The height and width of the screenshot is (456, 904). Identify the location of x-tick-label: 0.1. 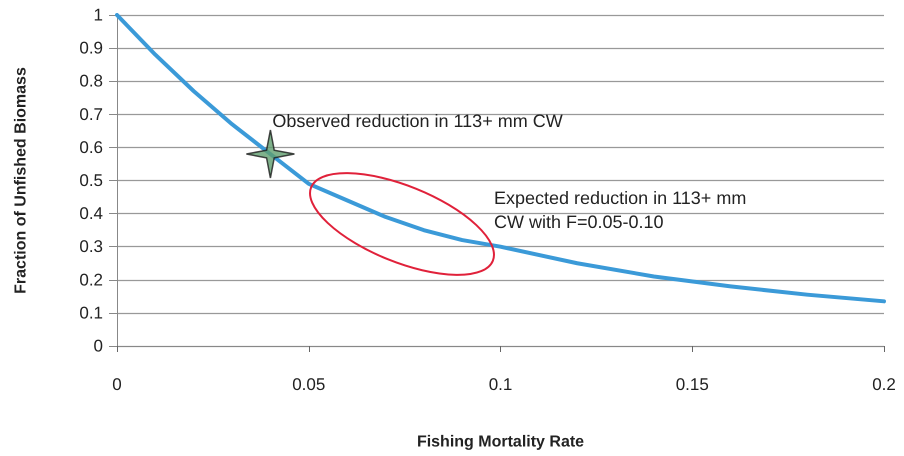
(500, 384).